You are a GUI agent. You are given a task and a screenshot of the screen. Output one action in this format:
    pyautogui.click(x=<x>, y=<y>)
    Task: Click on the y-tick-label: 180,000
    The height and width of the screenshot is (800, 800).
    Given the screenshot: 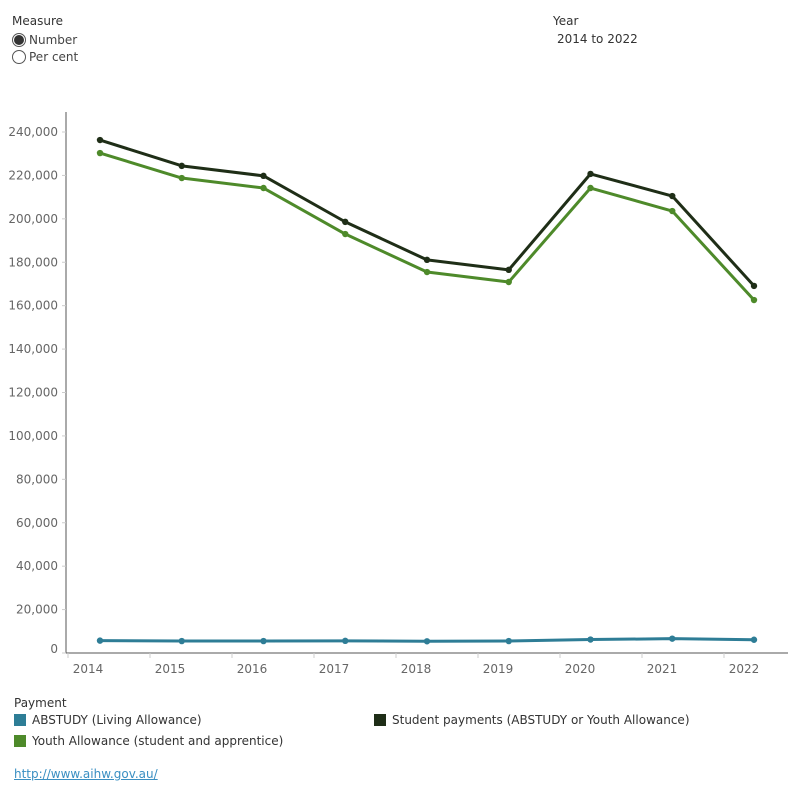 What is the action you would take?
    pyautogui.click(x=33, y=262)
    